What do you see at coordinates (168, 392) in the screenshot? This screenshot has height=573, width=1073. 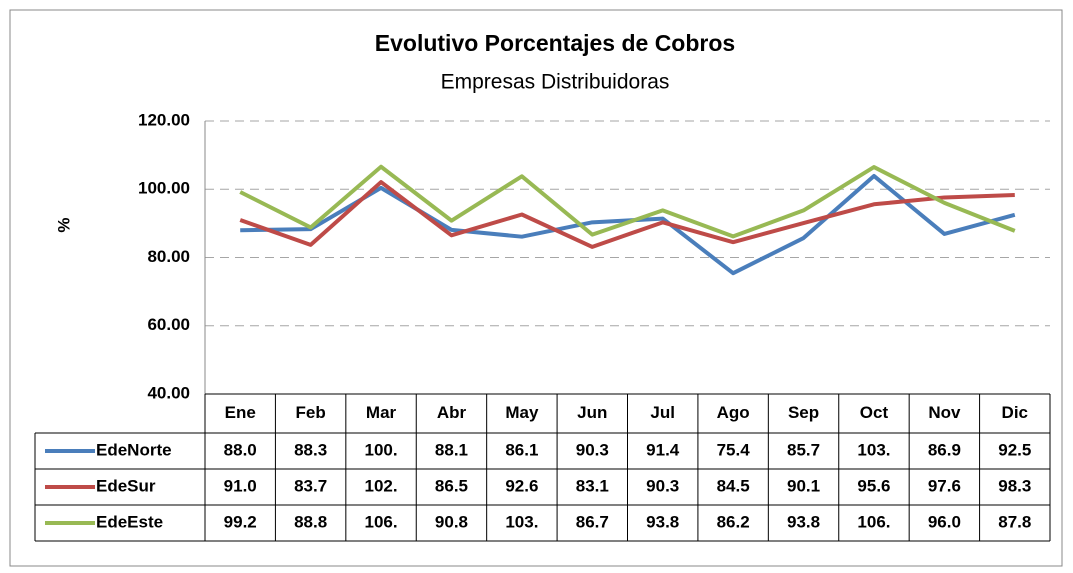 I see `y-tick-label: 40.00` at bounding box center [168, 392].